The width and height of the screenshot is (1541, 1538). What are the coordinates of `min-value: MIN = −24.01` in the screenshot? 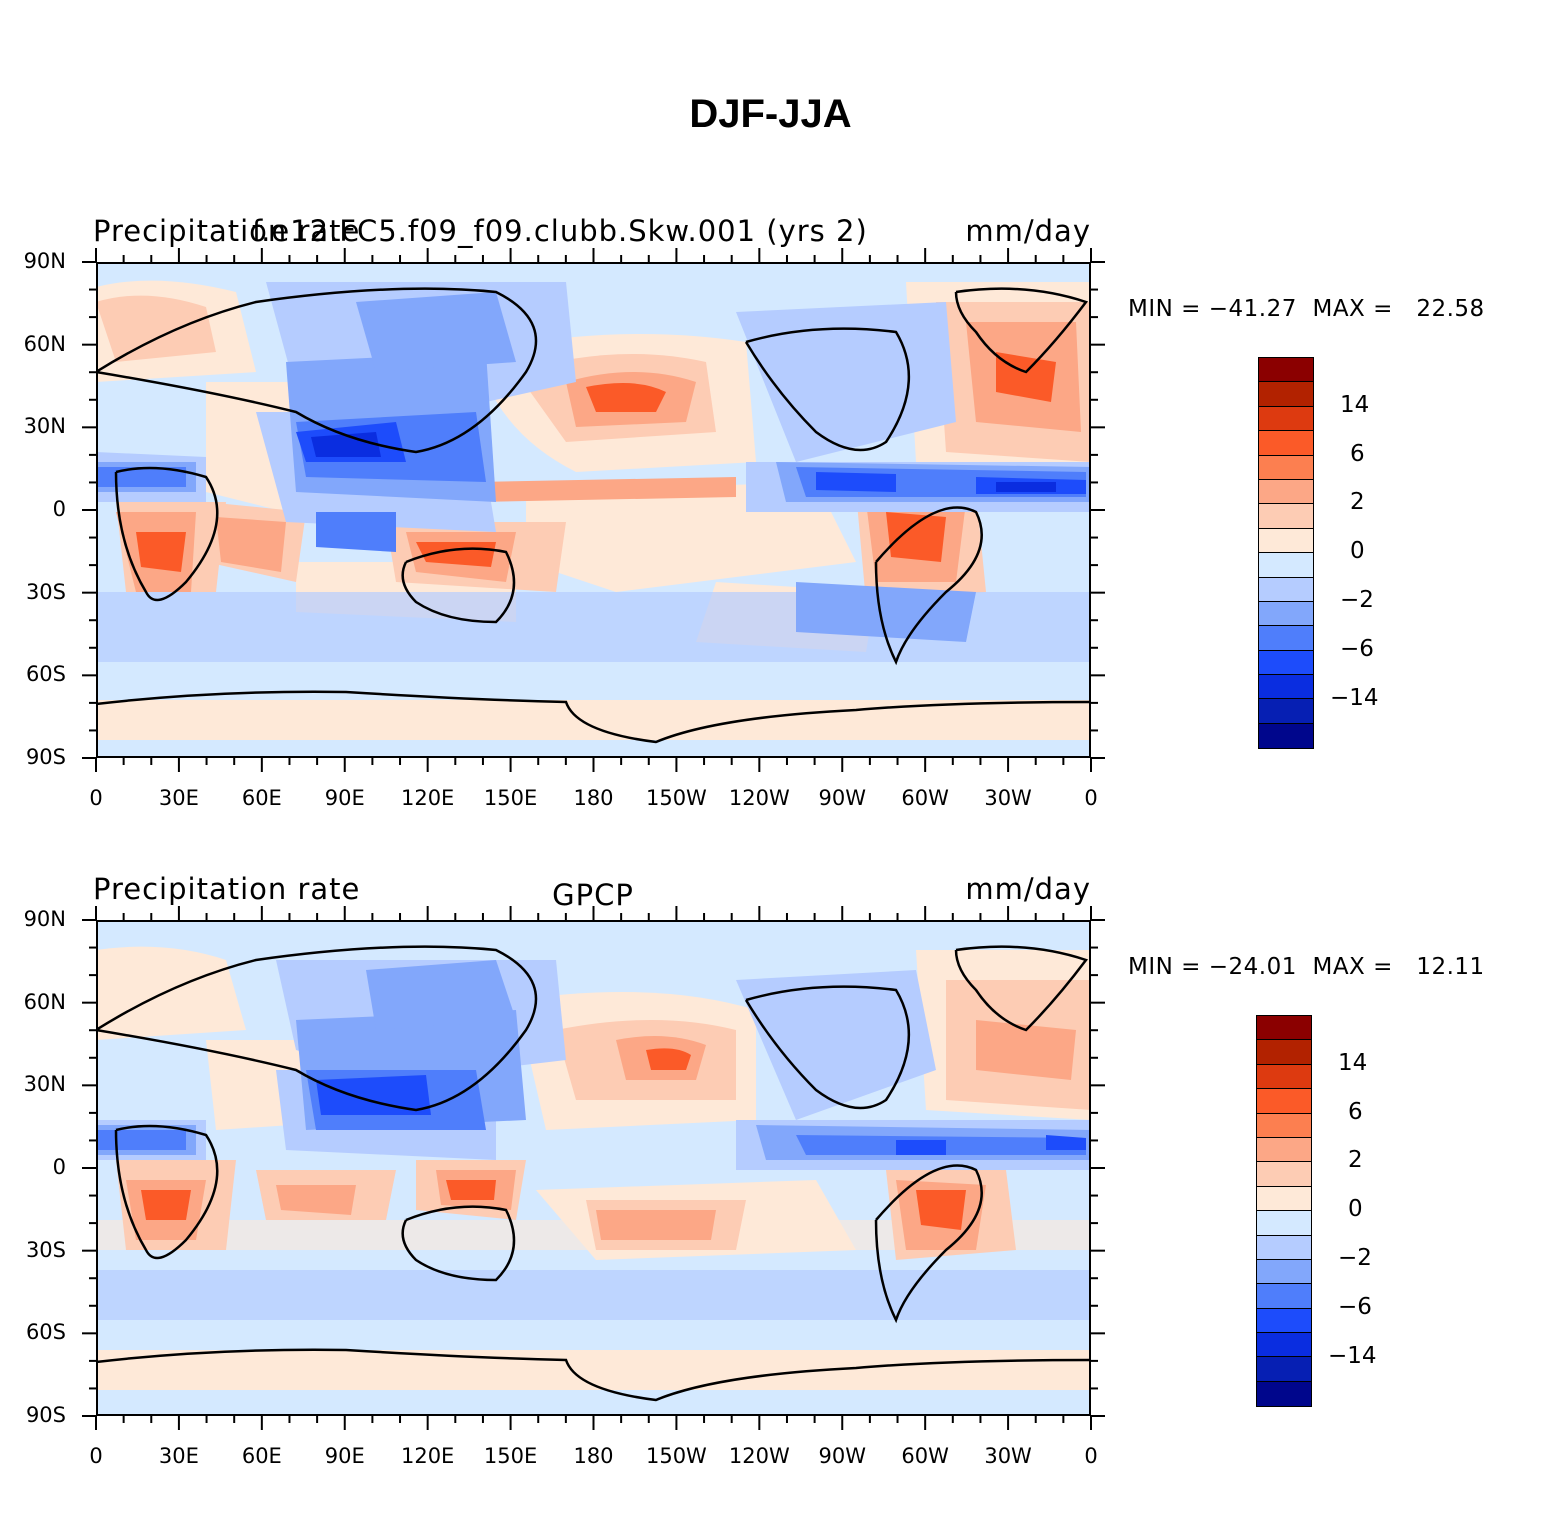 It's located at (1212, 967).